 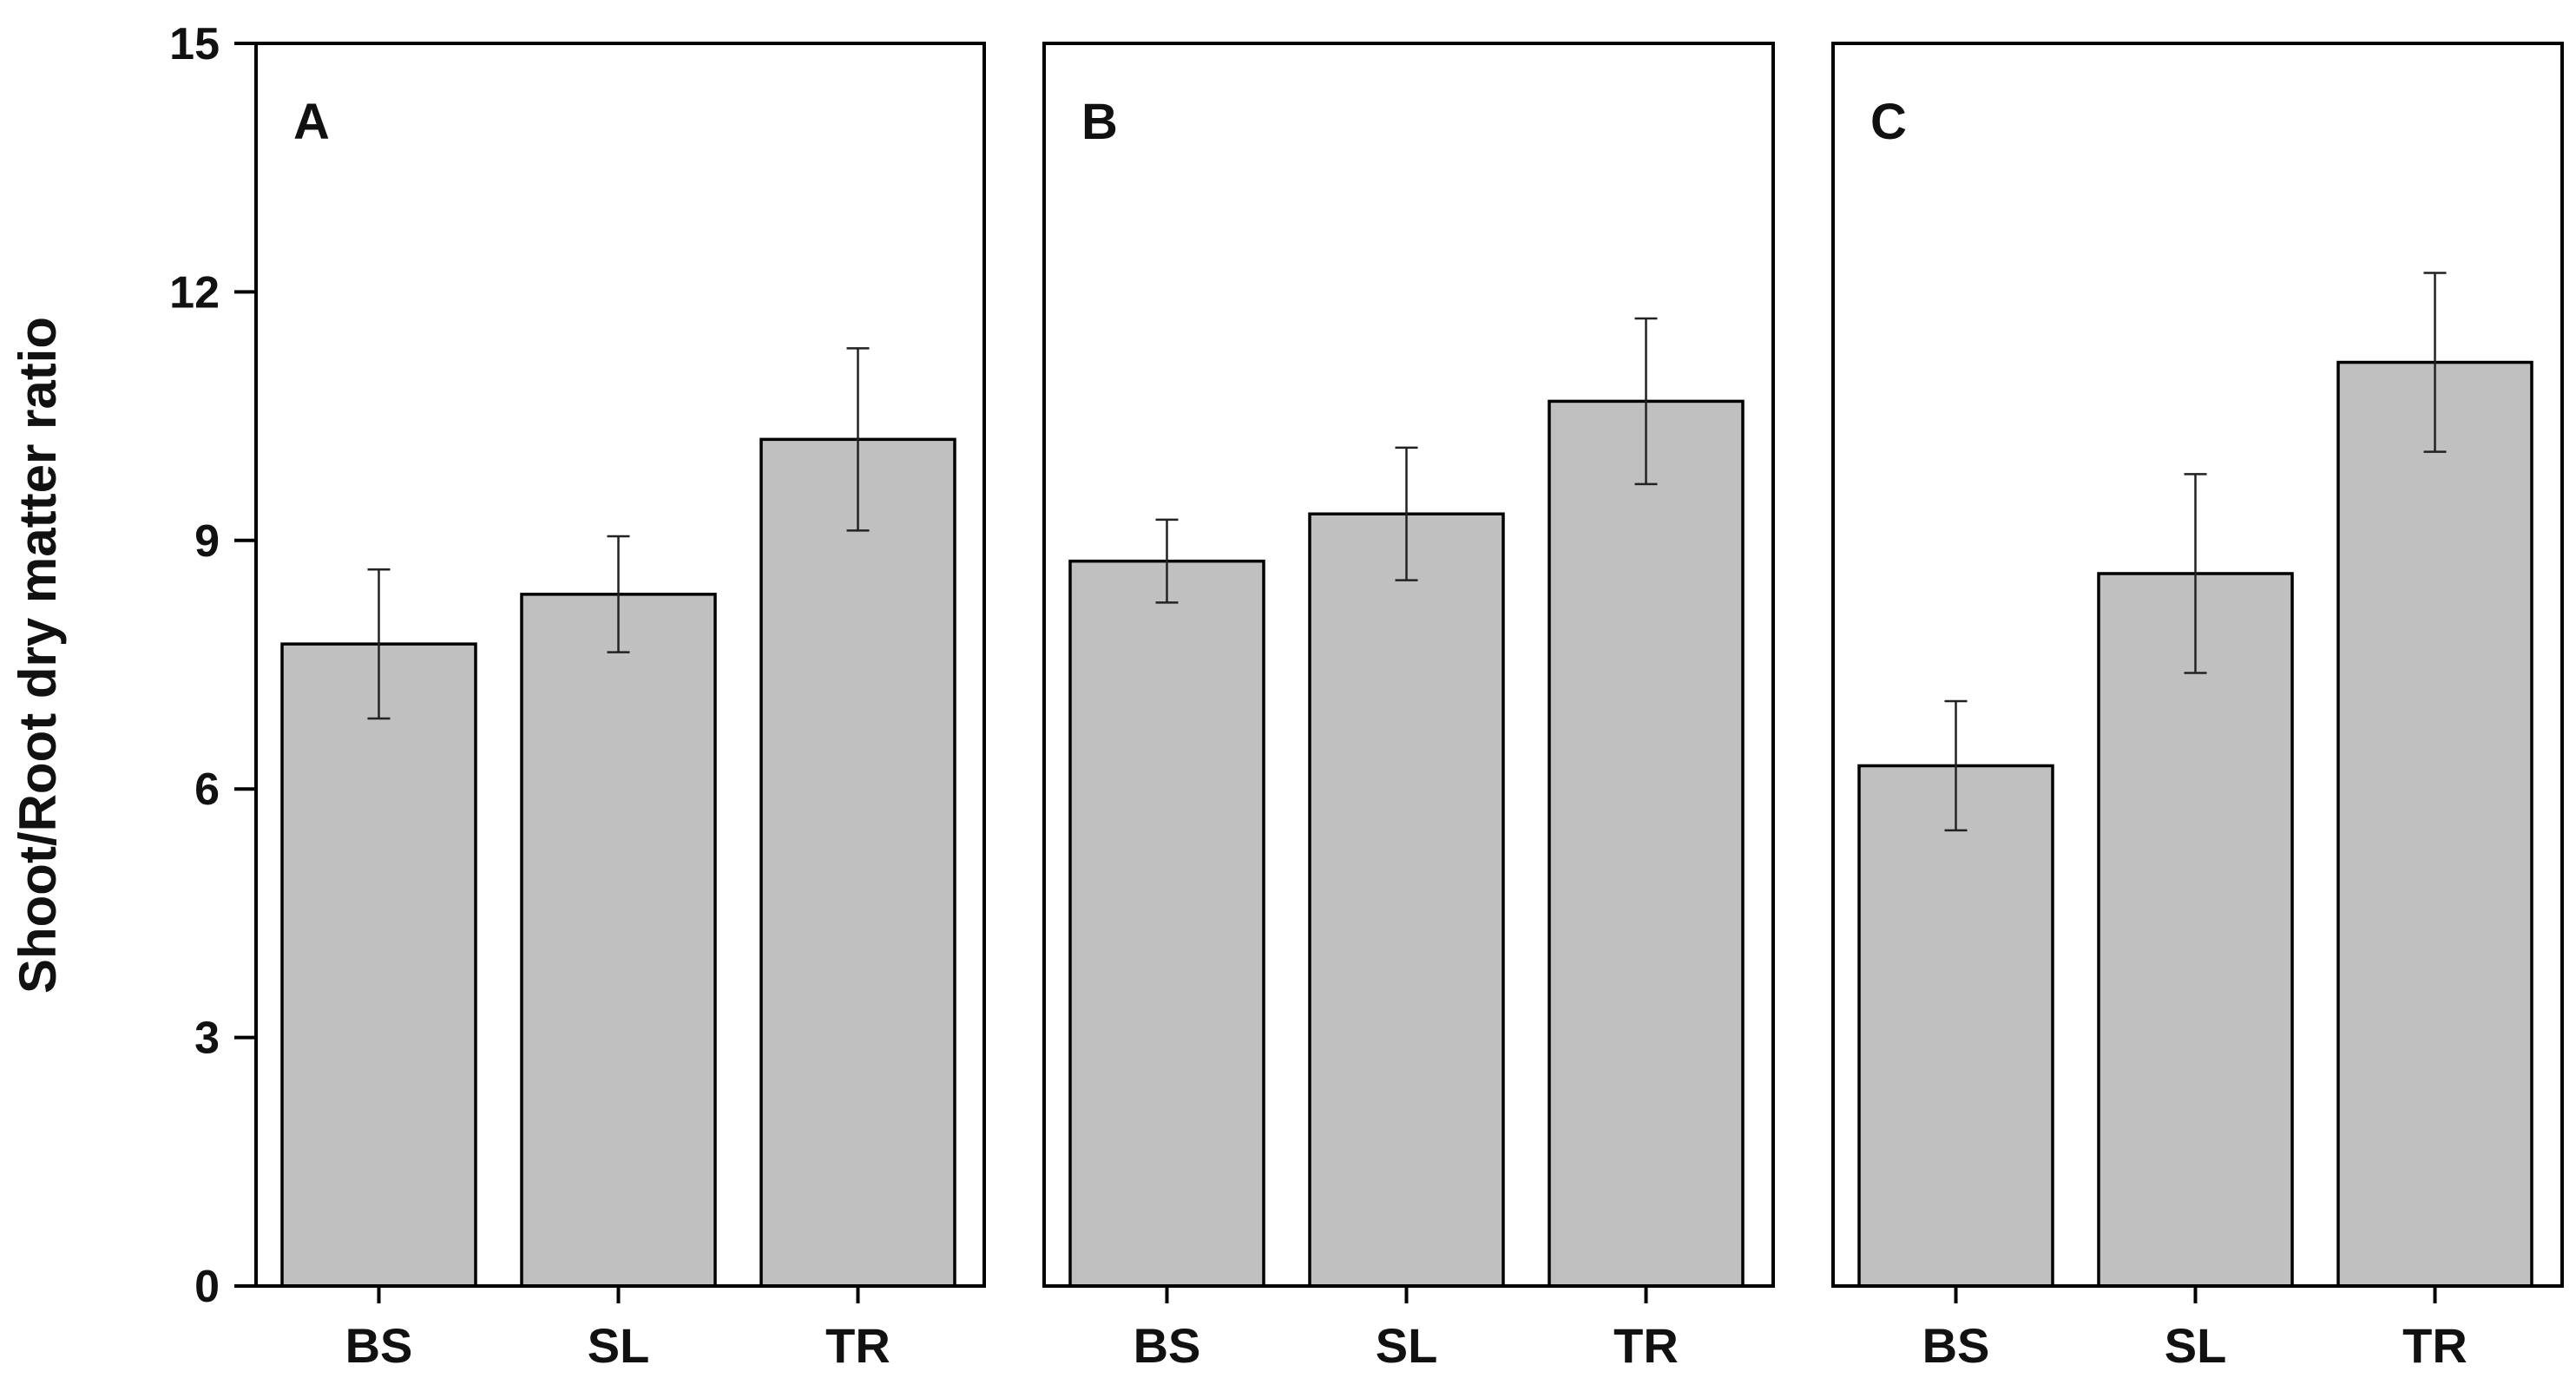 What do you see at coordinates (207, 789) in the screenshot?
I see `y-tick-label: 6` at bounding box center [207, 789].